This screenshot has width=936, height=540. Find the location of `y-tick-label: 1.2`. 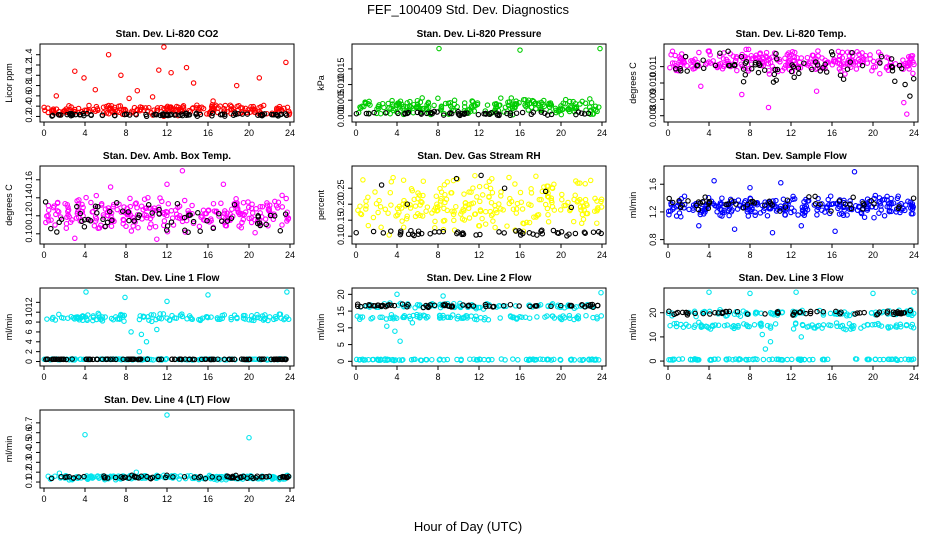

y-tick-label: 1.2 is located at coordinates (29, 65).